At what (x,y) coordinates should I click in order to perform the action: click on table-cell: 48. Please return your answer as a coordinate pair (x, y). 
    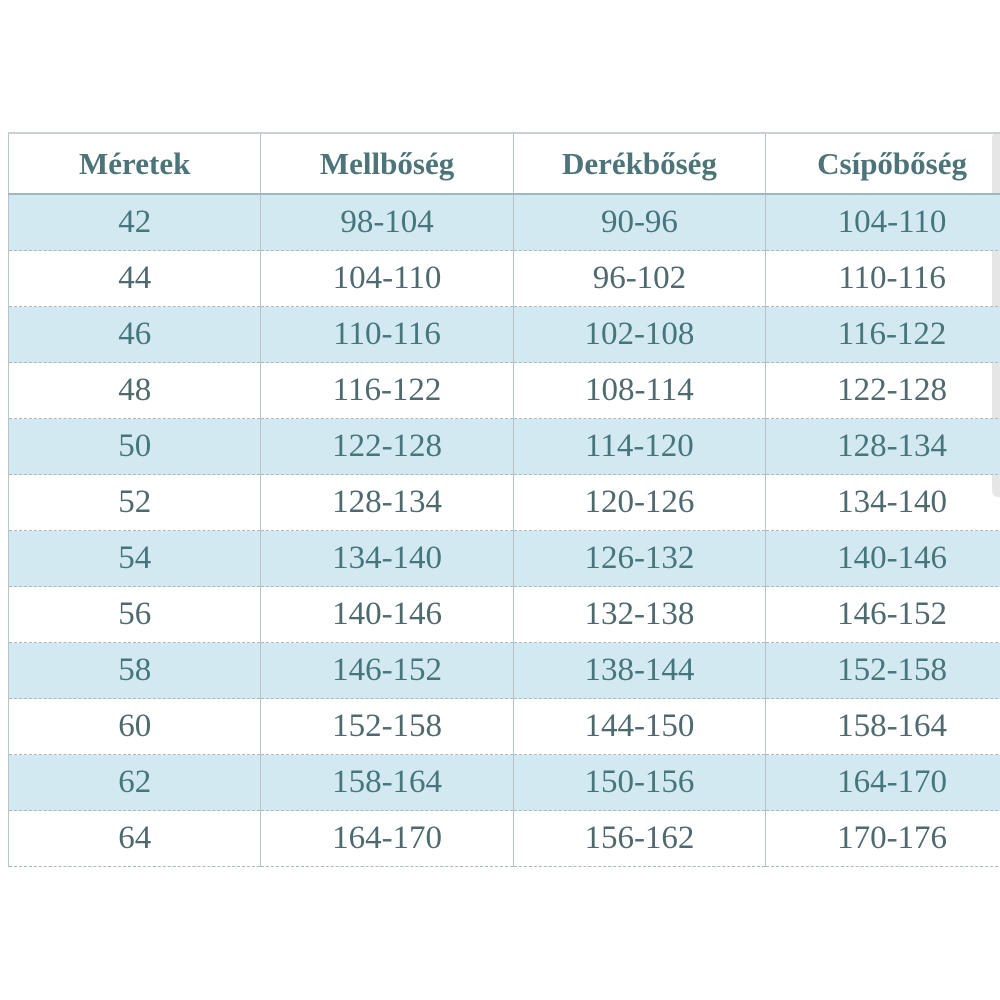
    Looking at the image, I should click on (134, 390).